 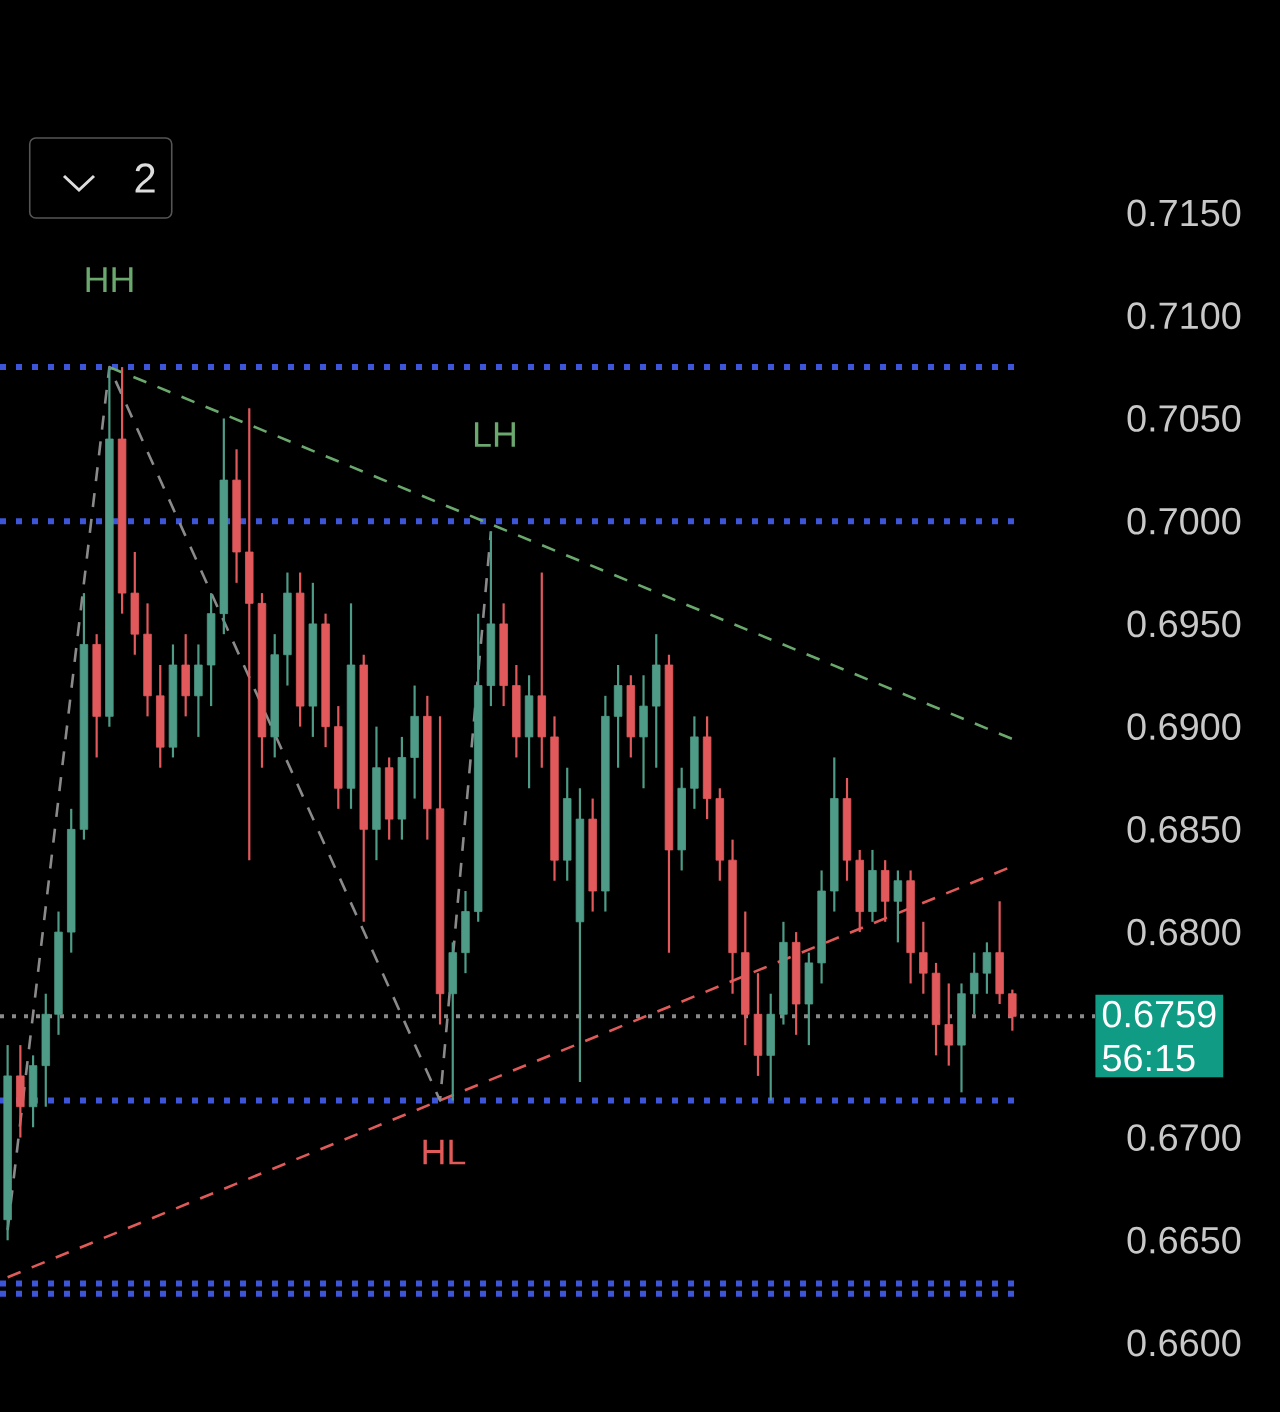 What do you see at coordinates (1148, 1058) in the screenshot?
I see `text: 56:15` at bounding box center [1148, 1058].